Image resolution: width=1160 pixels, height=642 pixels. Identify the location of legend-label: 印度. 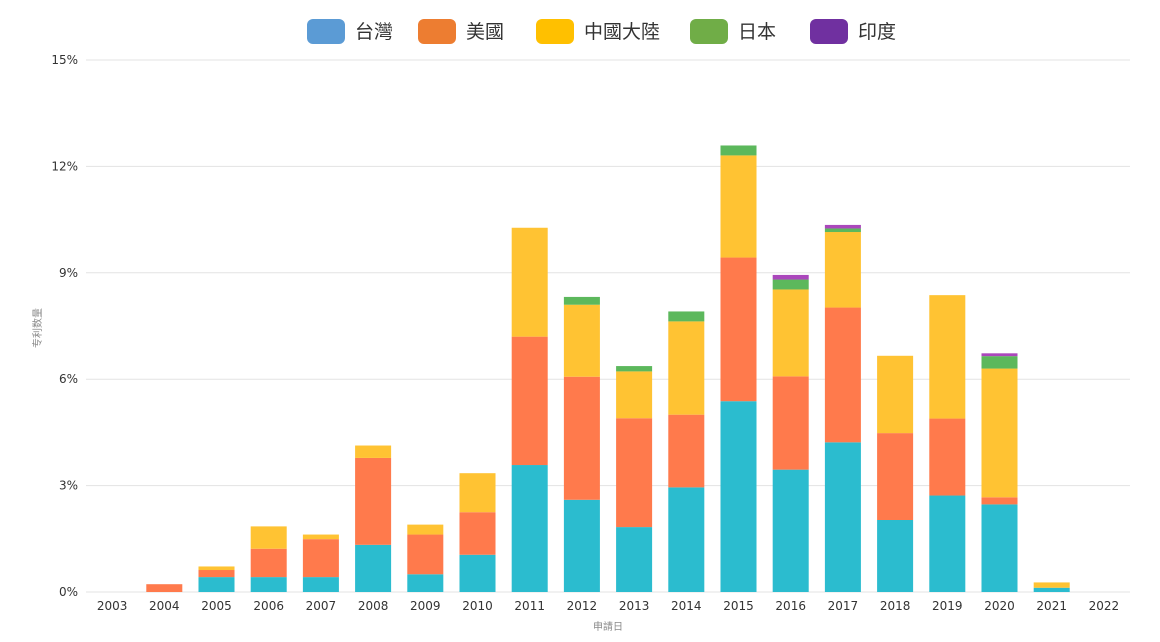
(877, 32).